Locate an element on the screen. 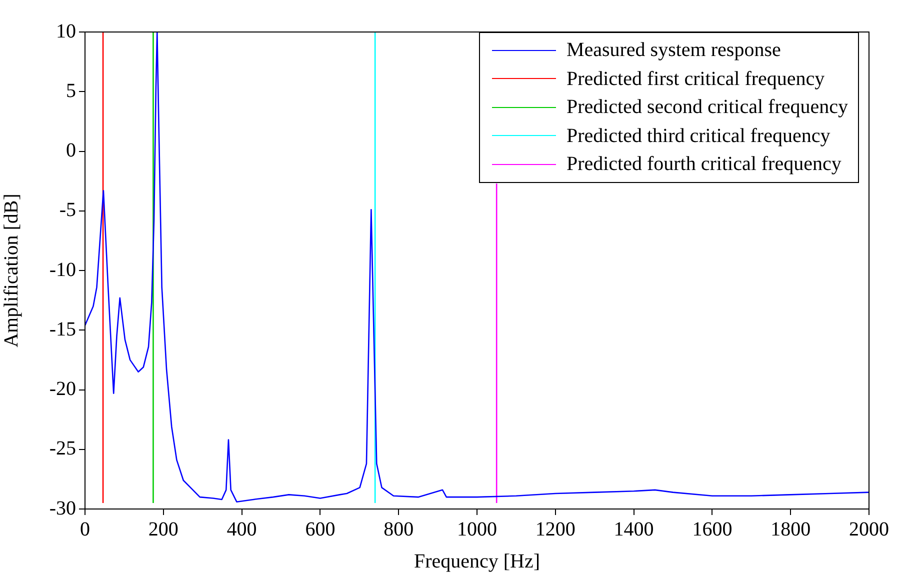 Image resolution: width=897 pixels, height=574 pixels. legend-label: Predicted first critical frequency is located at coordinates (695, 79).